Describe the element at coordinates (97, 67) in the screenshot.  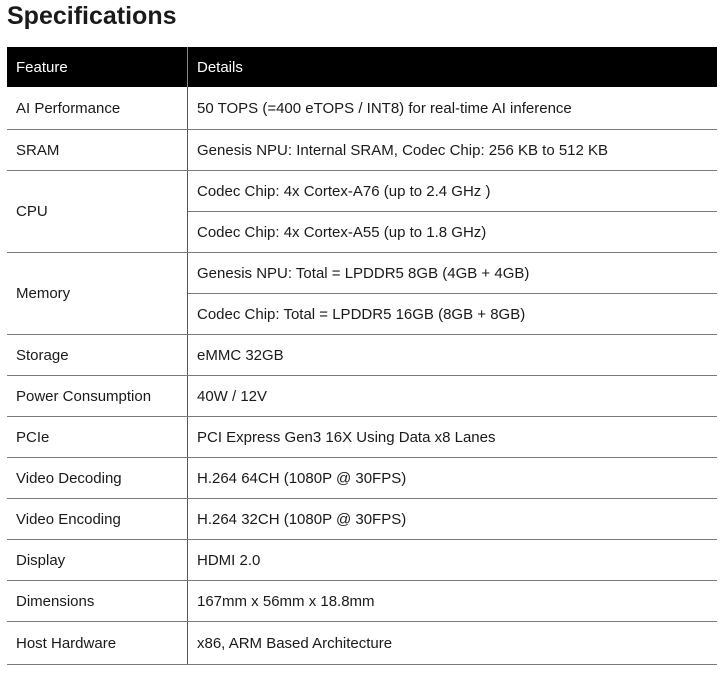
I see `header-feature: Feature` at that location.